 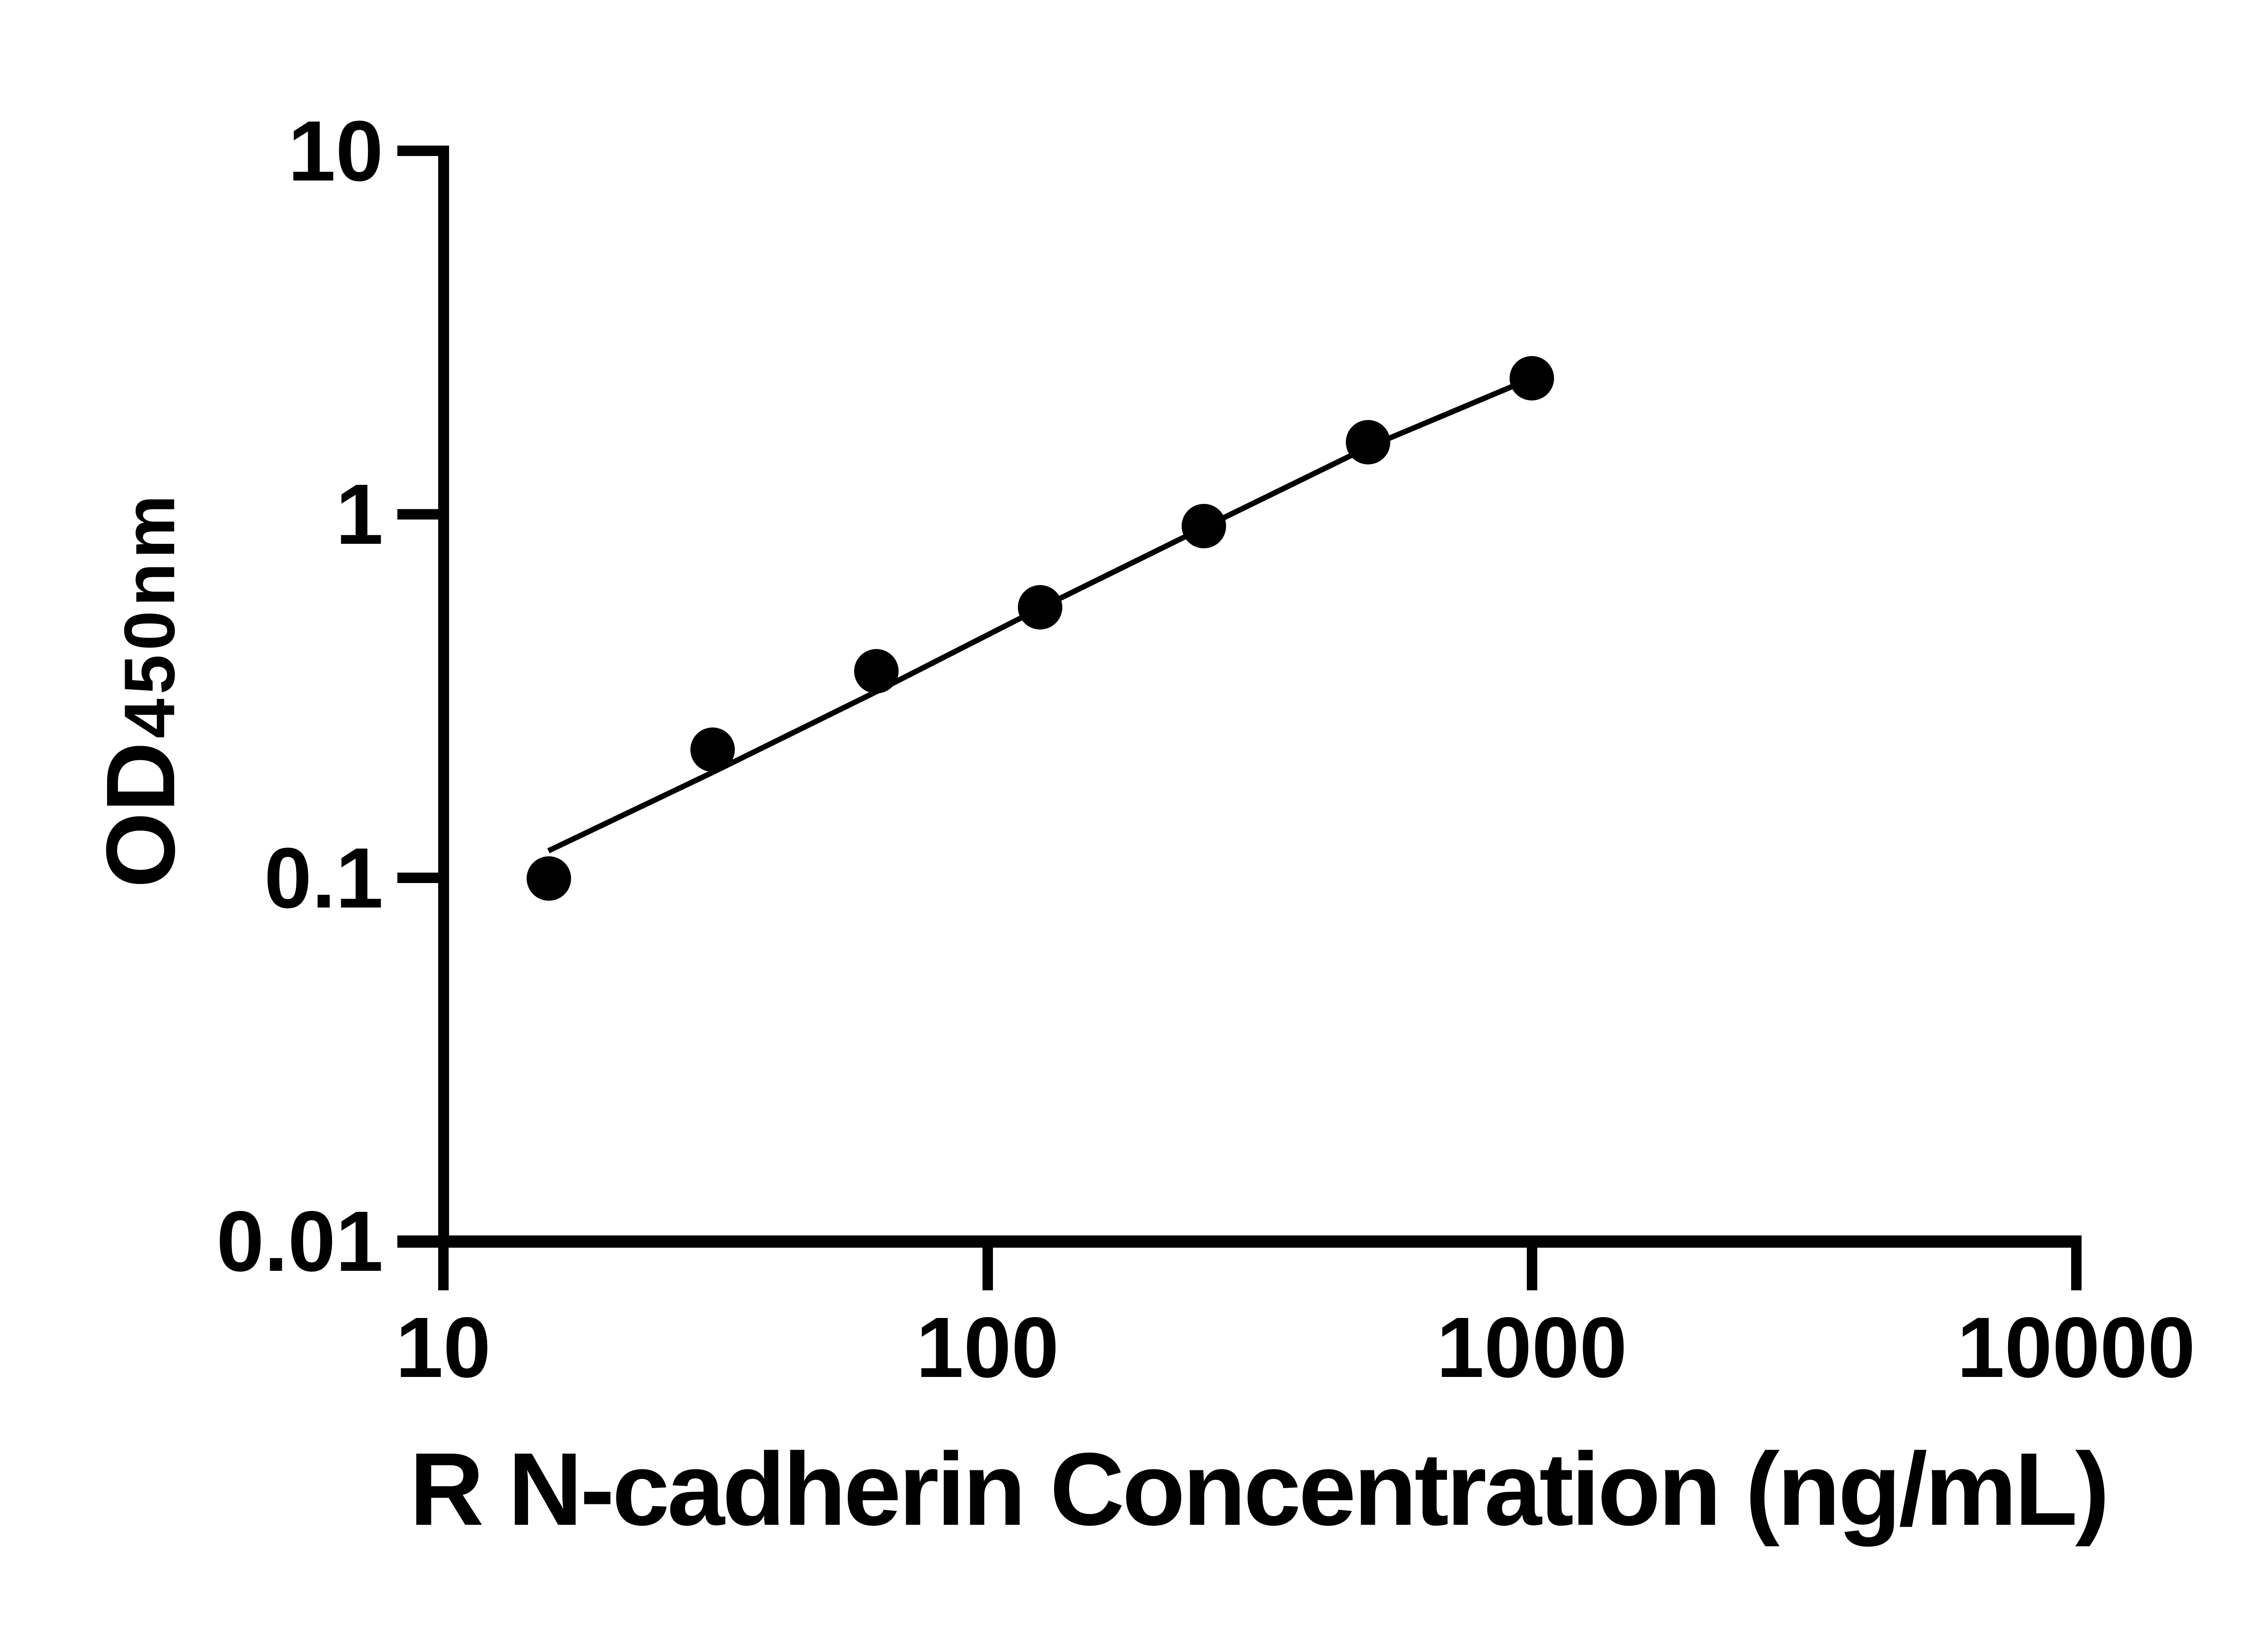 What do you see at coordinates (988, 1348) in the screenshot?
I see `svg-text: 100` at bounding box center [988, 1348].